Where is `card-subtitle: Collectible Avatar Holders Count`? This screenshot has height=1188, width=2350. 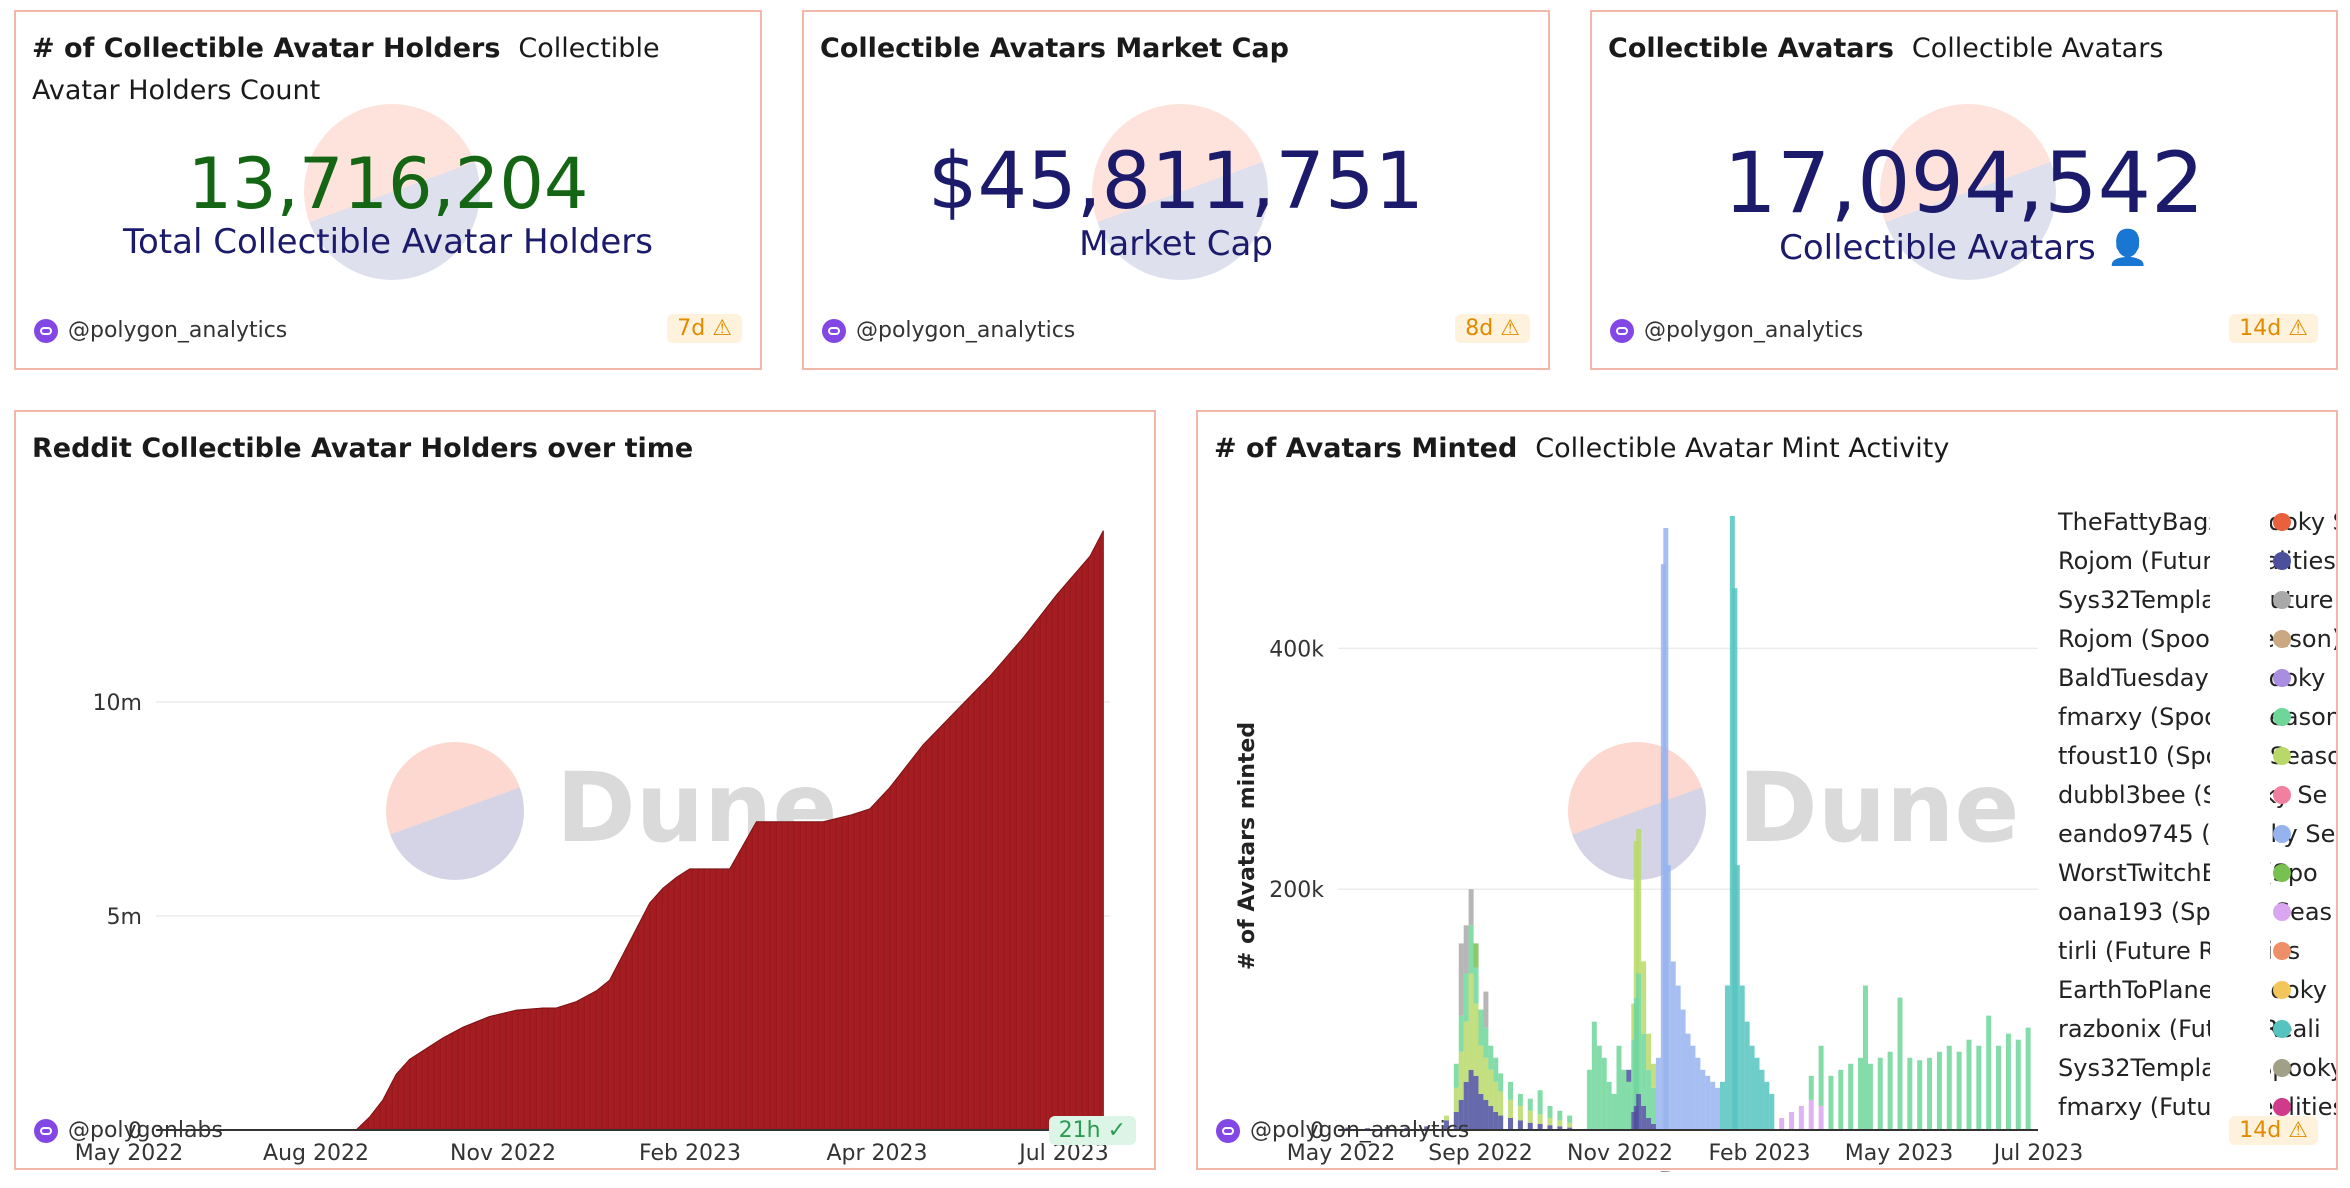
card-subtitle: Collectible Avatar Holders Count is located at coordinates (346, 69).